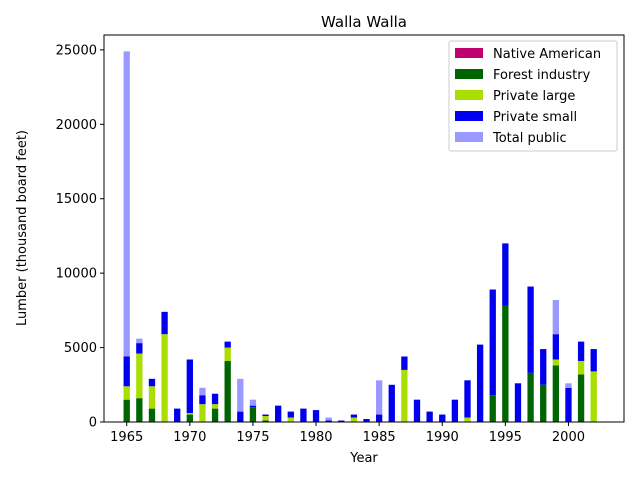  Describe the element at coordinates (429, 416) in the screenshot. I see `bar-segment-series3-1989` at that location.